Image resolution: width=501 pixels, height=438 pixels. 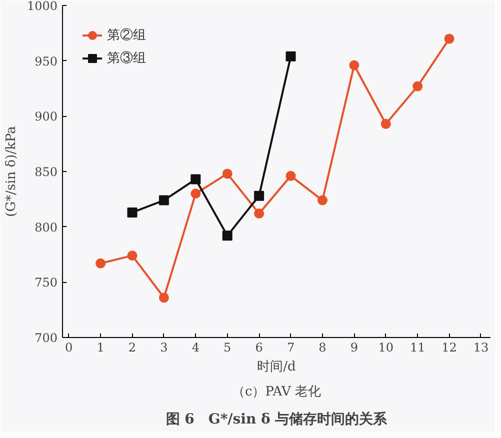 I want to click on x-tick-label: 13, so click(x=481, y=347).